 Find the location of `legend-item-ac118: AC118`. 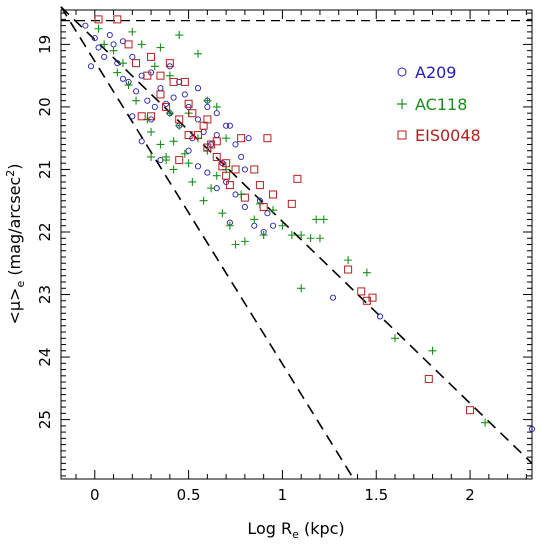

legend-item-ac118: AC118 is located at coordinates (432, 104).